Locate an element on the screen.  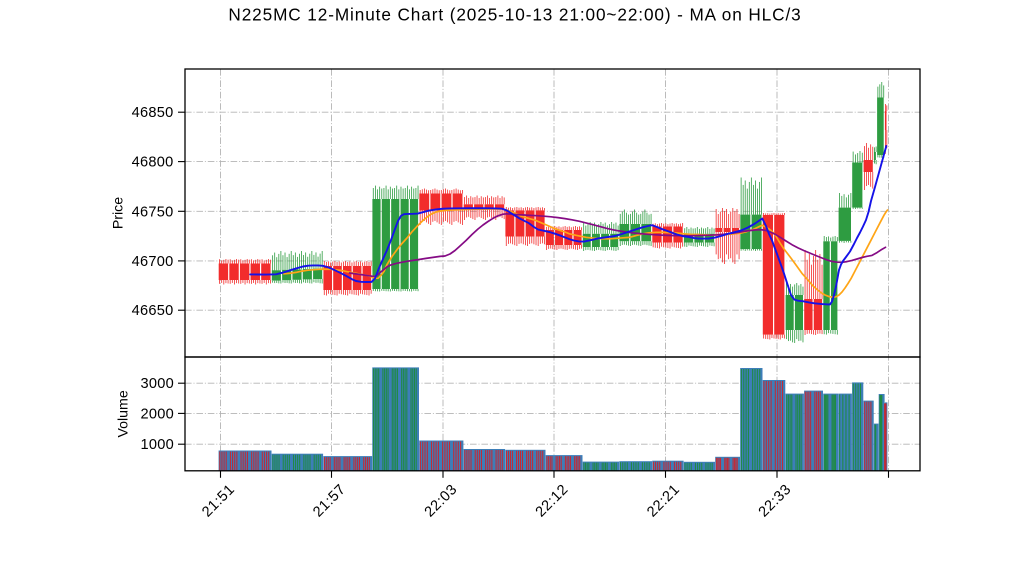
svg-text: 46650 is located at coordinates (153, 311).